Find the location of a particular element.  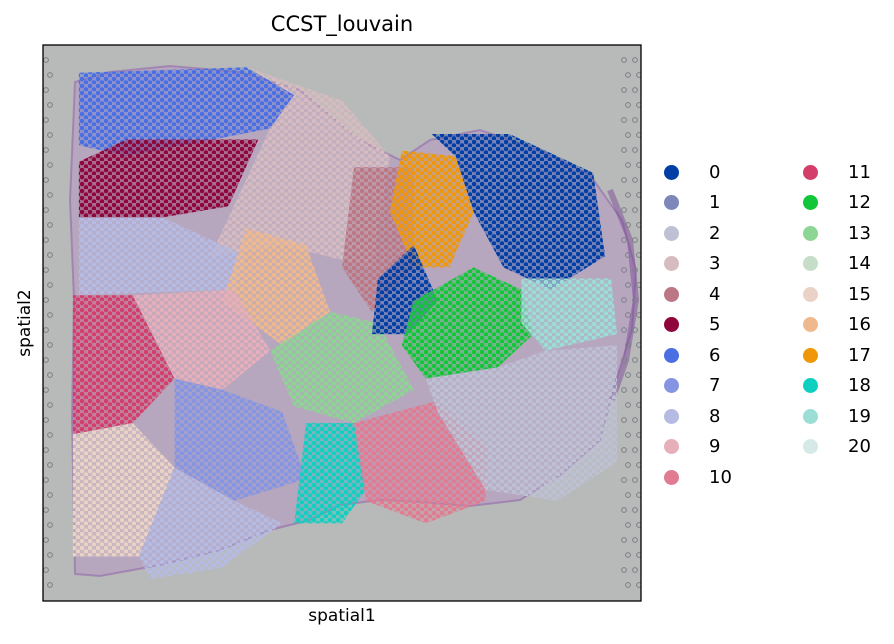

legend-item: 10 is located at coordinates (698, 477).